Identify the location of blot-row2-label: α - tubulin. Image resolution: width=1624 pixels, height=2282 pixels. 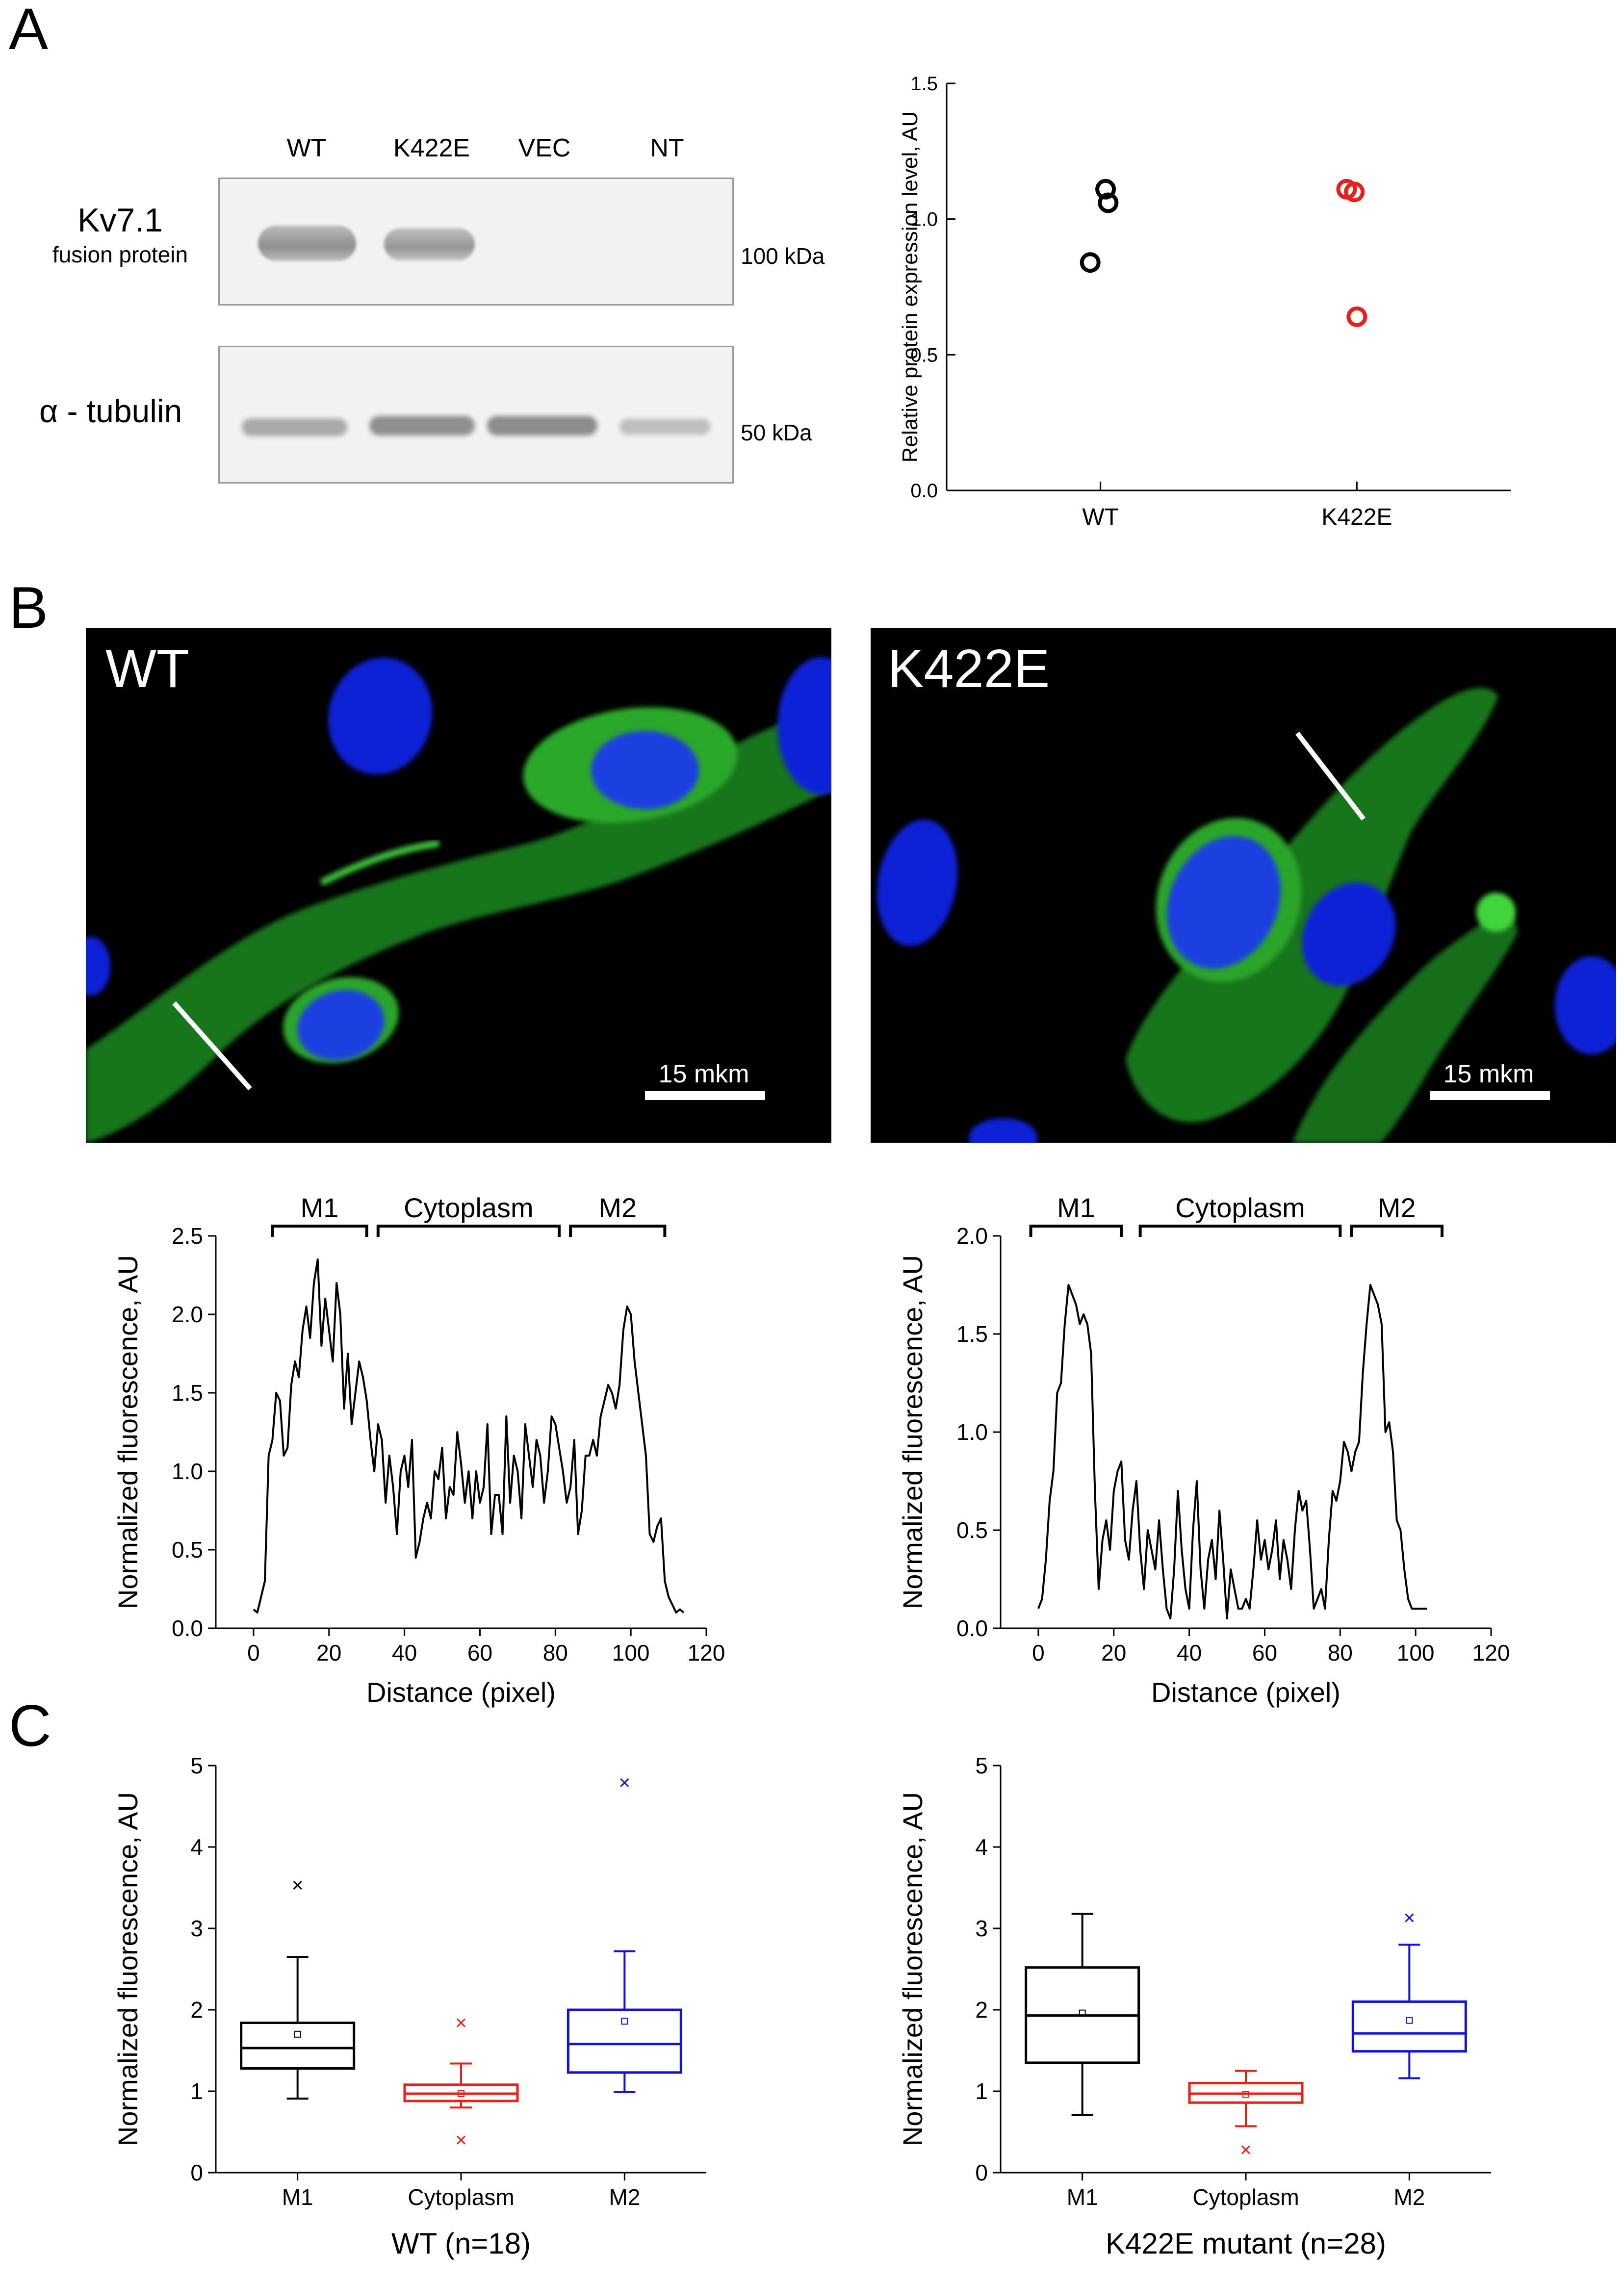
(110, 411).